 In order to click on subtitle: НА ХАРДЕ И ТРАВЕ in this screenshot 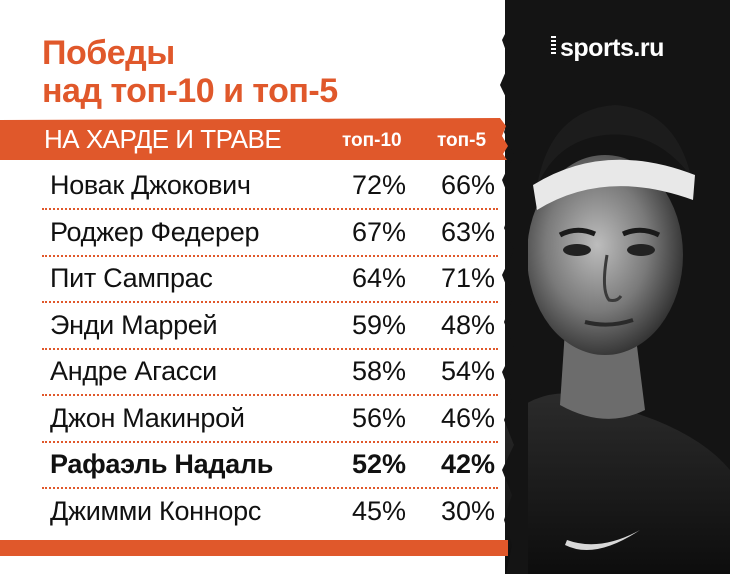, I will do `click(163, 139)`.